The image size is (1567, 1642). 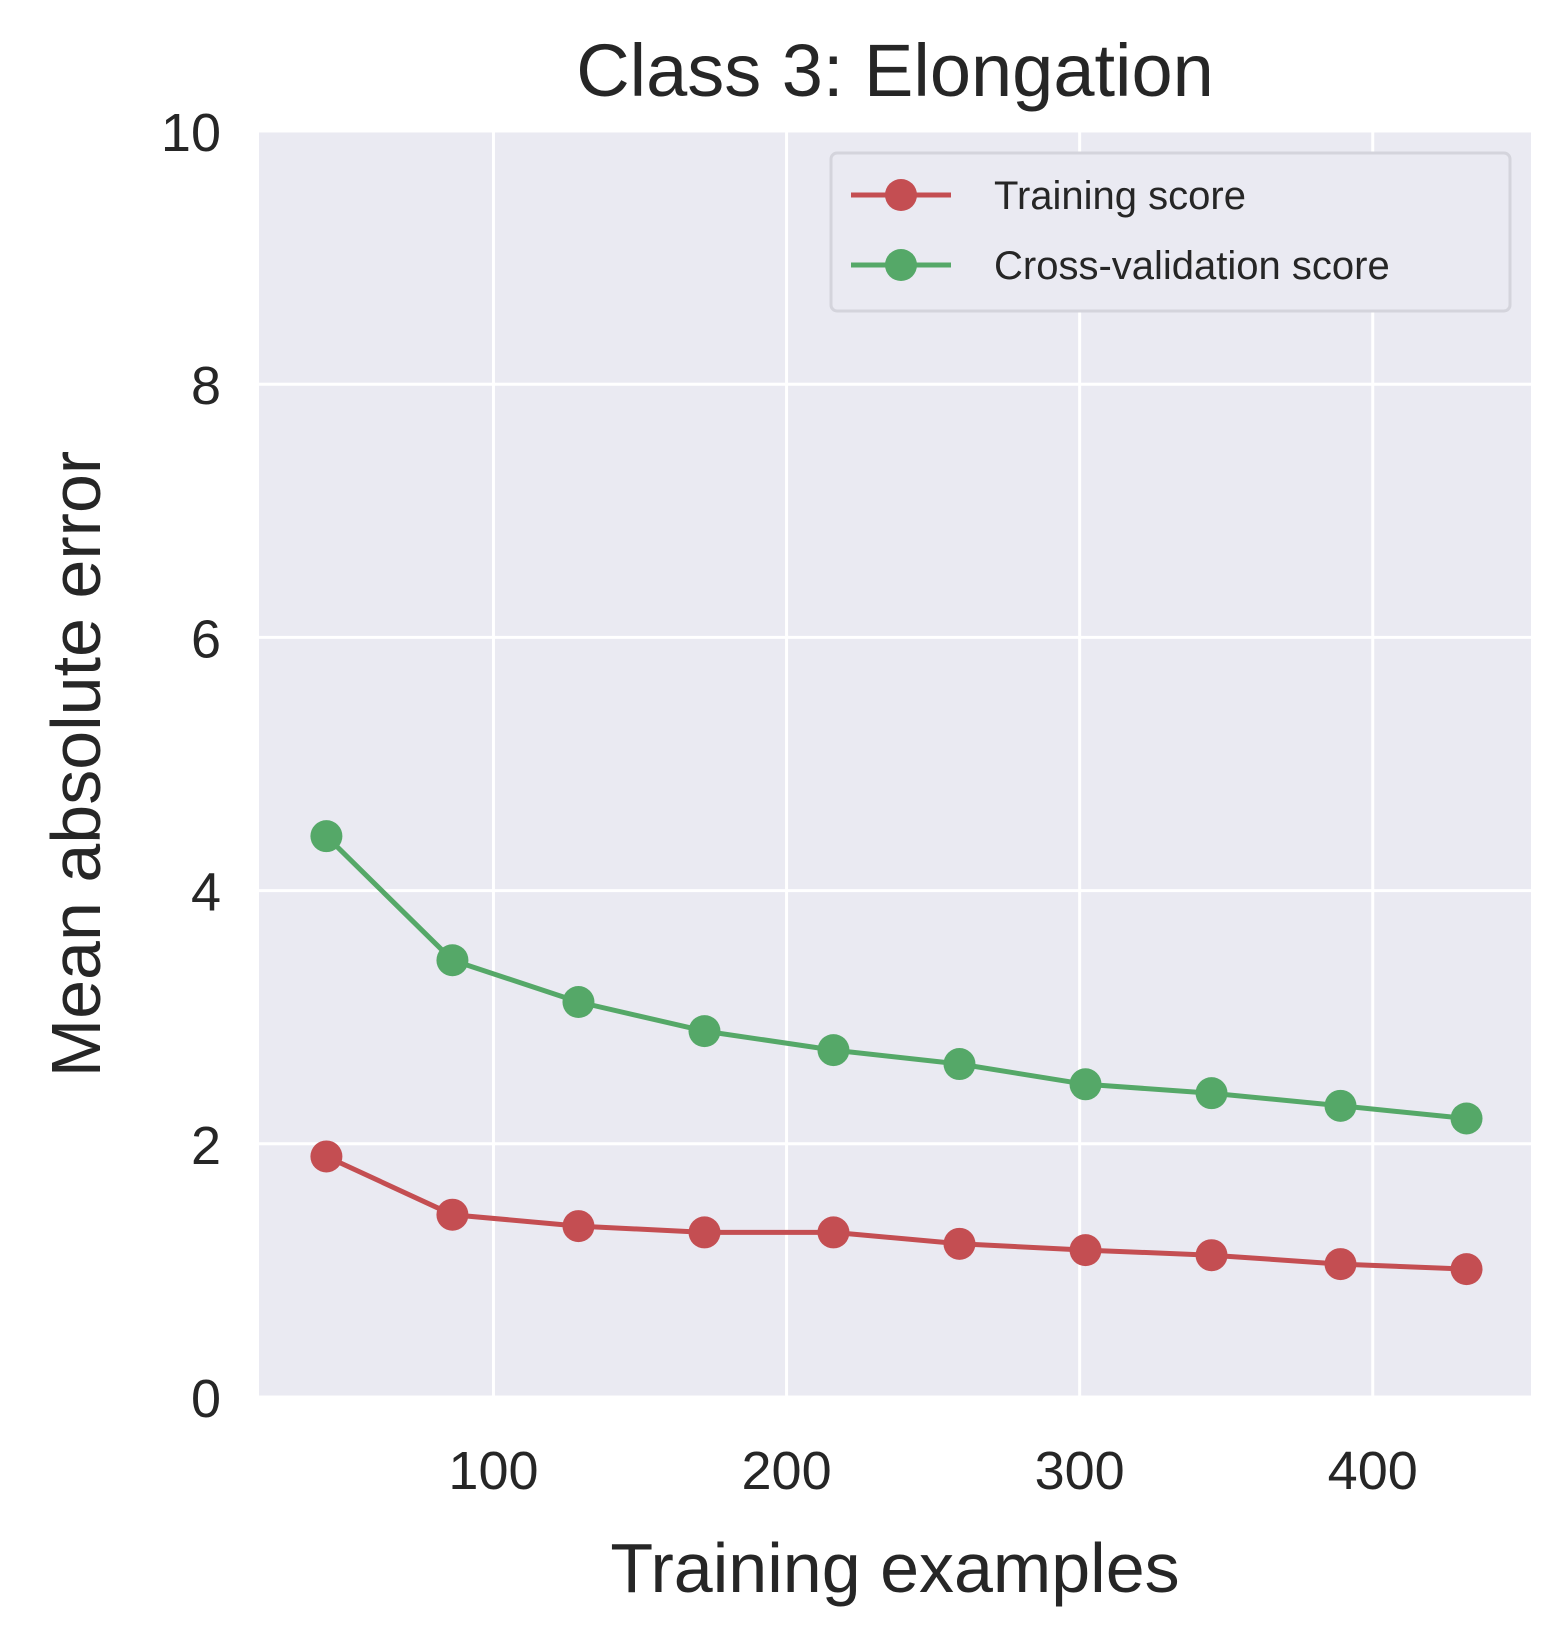 I want to click on x-tick-label: 400, so click(x=1373, y=1471).